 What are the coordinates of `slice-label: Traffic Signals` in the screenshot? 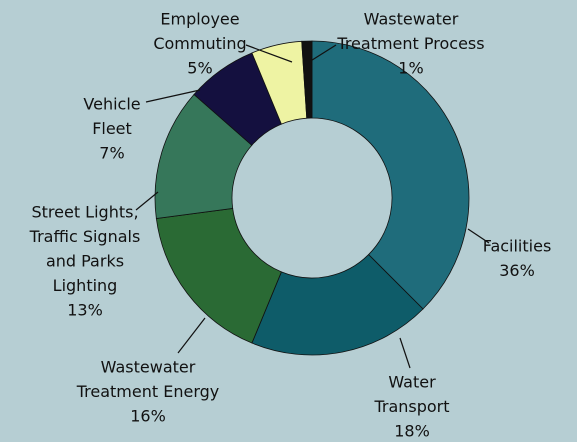 It's located at (85, 236).